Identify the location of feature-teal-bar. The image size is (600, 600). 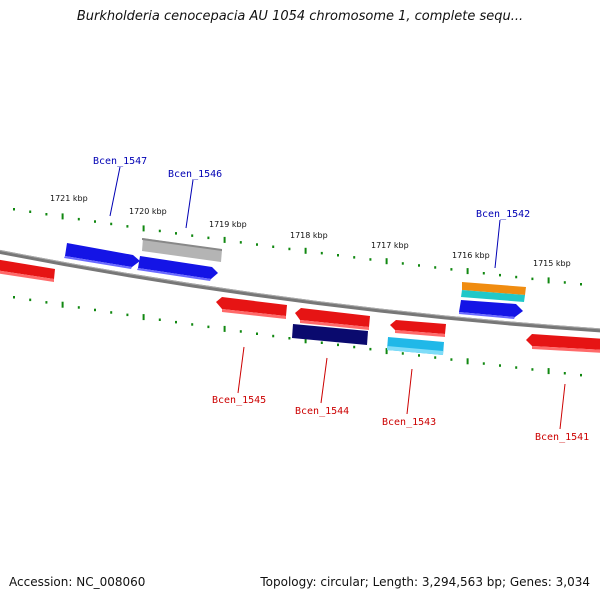
(493, 296).